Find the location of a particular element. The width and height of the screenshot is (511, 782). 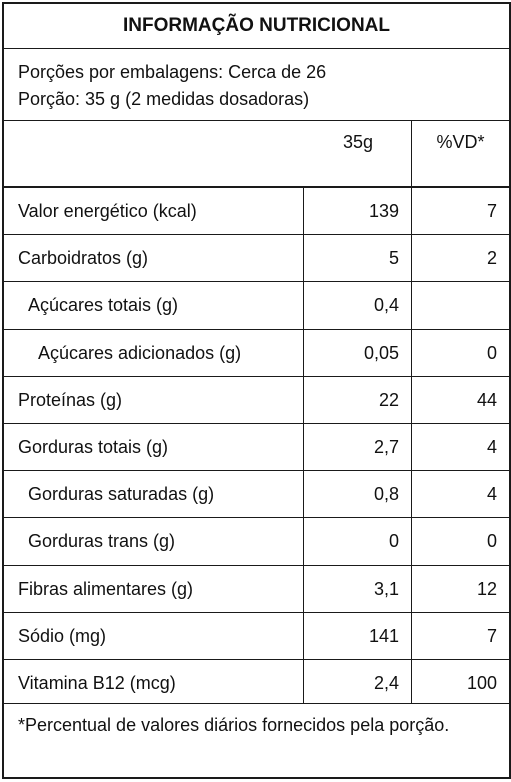

nutrient-label: Fibras alimentares (g) is located at coordinates (106, 588).